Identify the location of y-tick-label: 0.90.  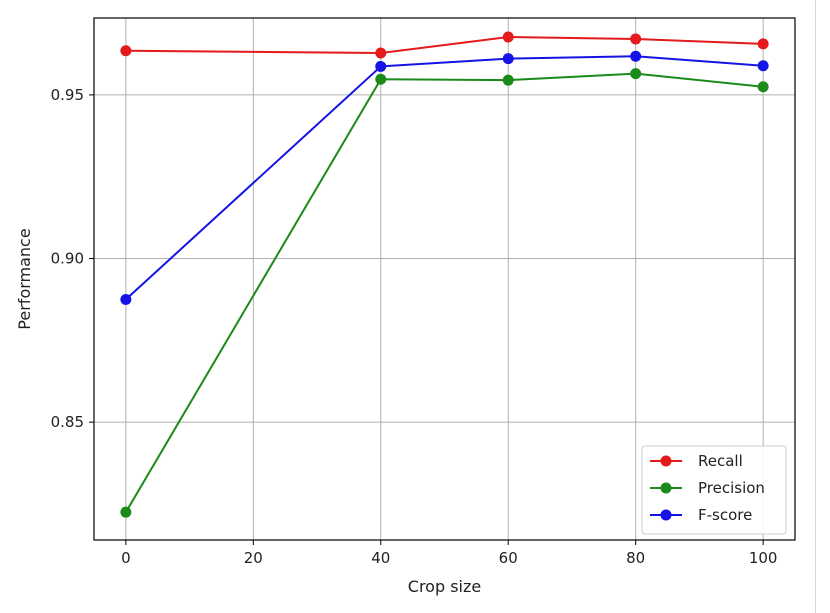
(67, 259).